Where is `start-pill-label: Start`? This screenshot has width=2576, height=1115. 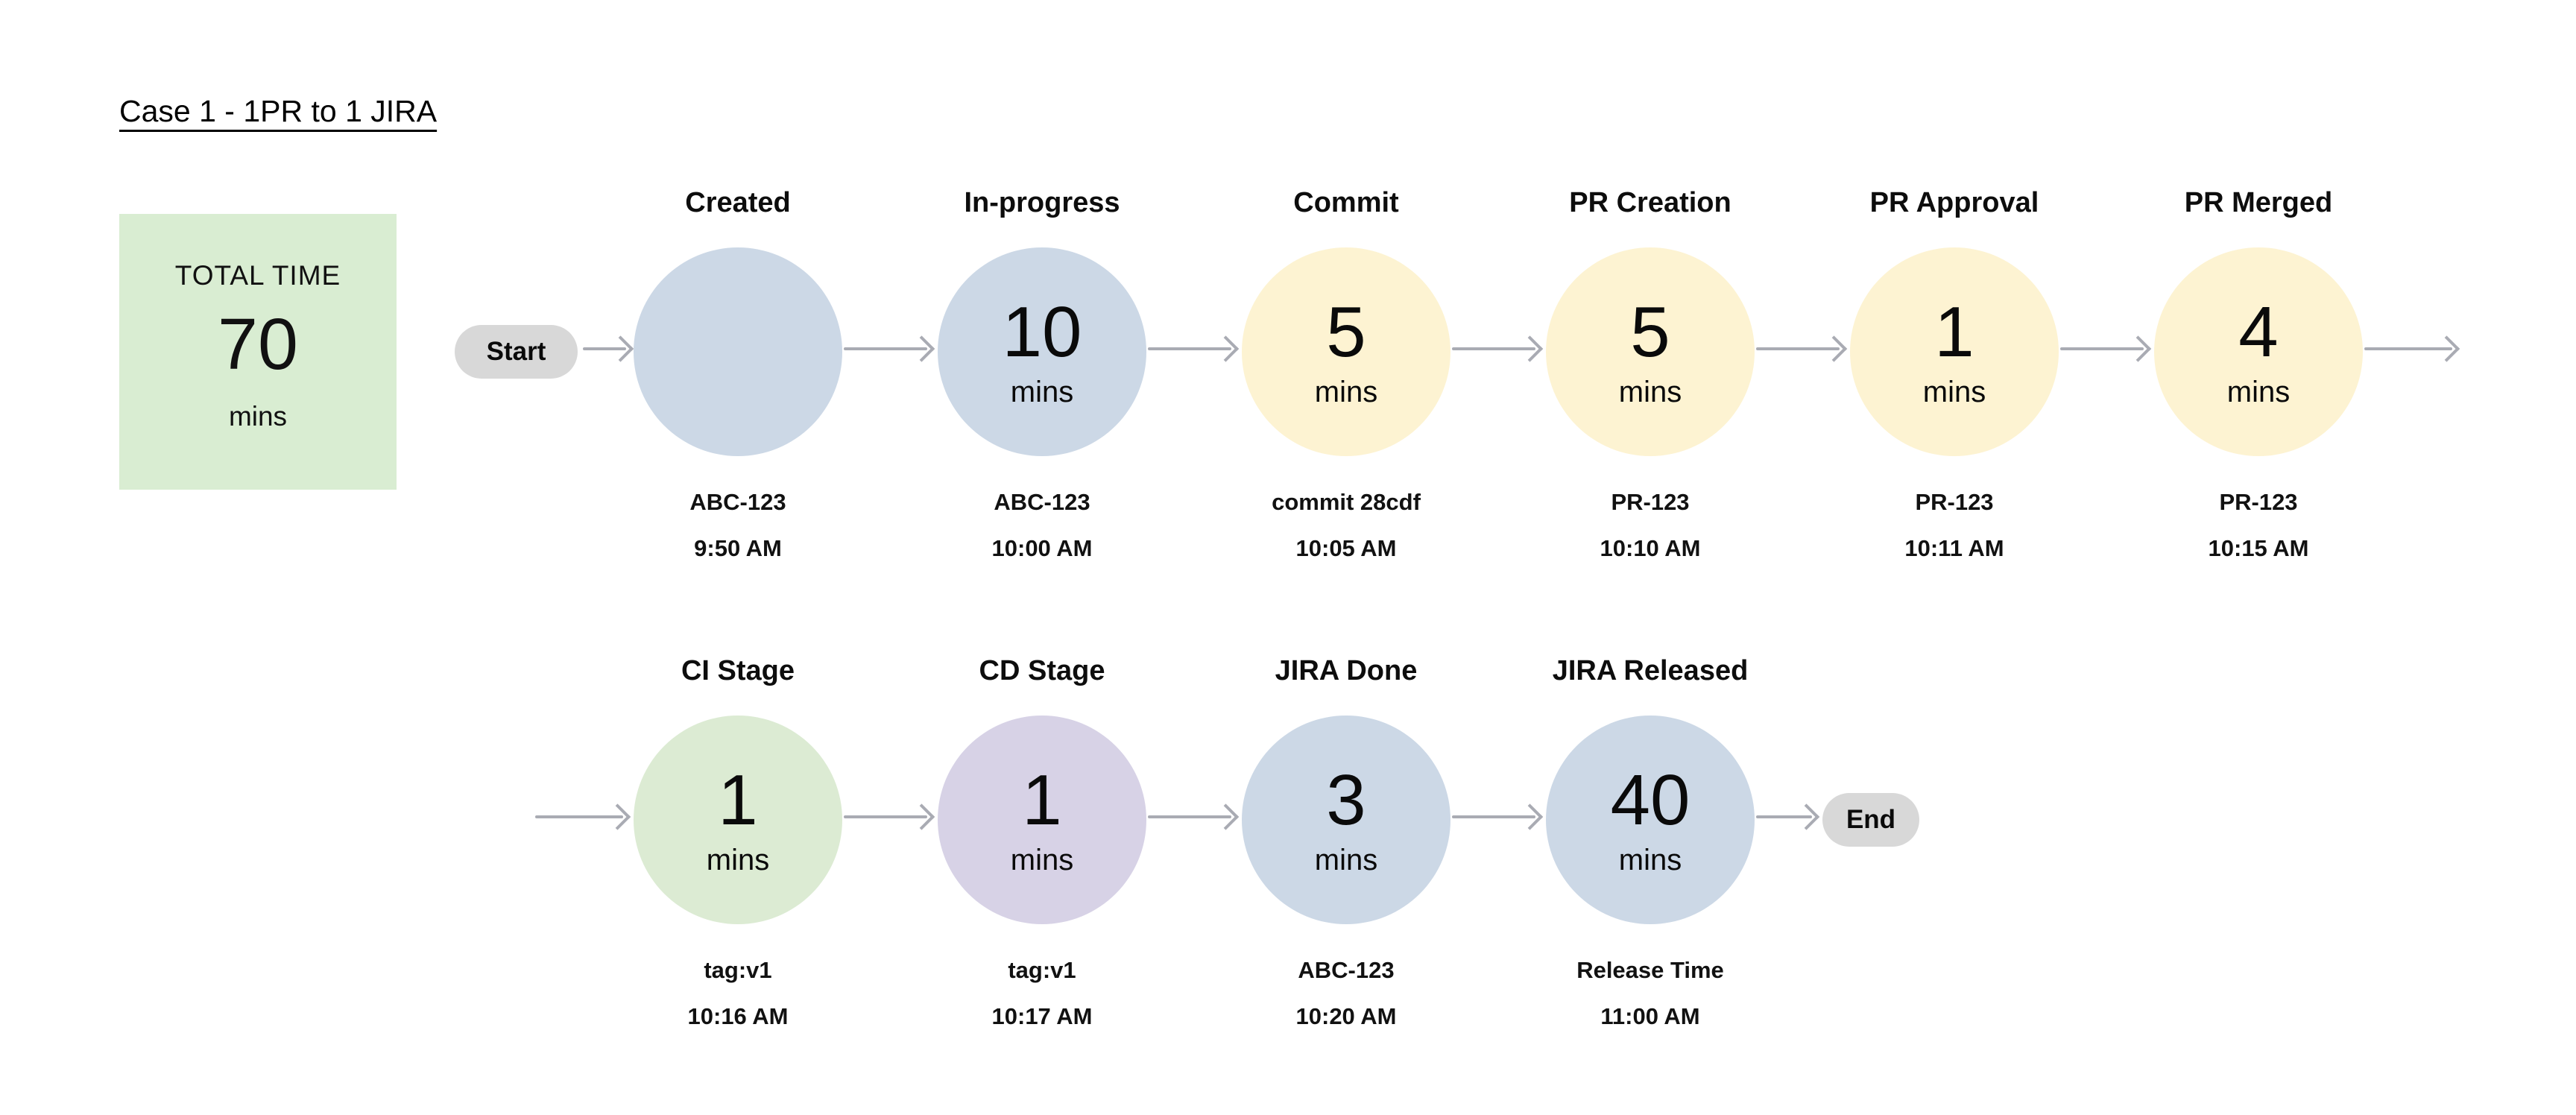
start-pill-label: Start is located at coordinates (516, 351).